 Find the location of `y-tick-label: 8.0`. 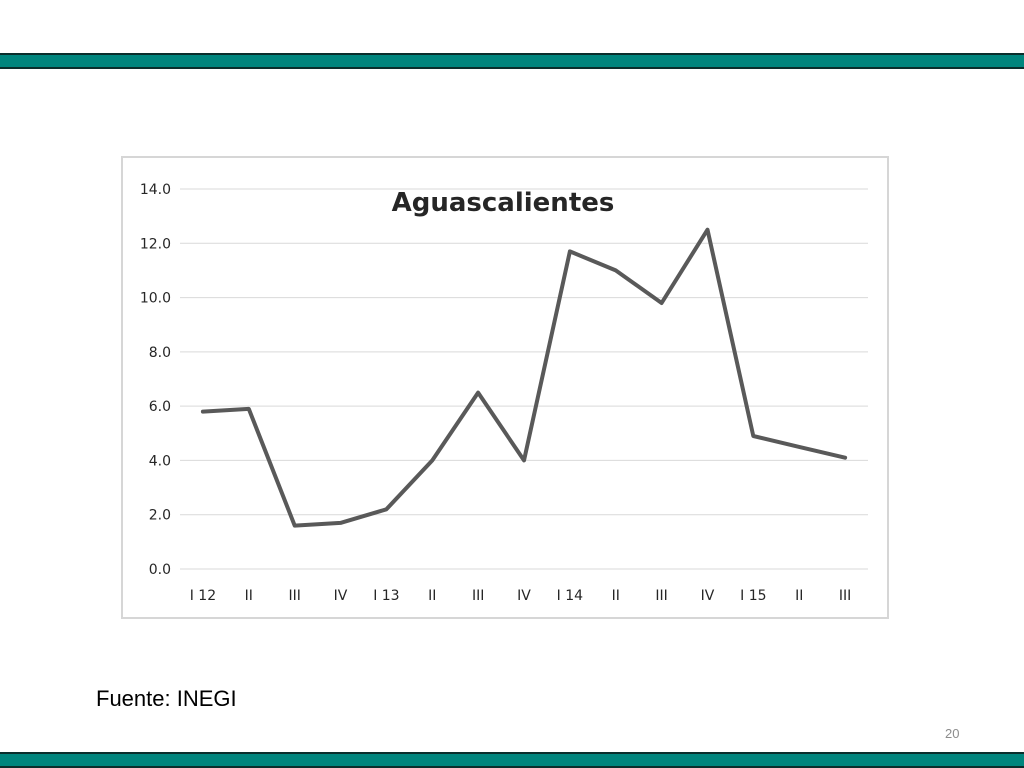

y-tick-label: 8.0 is located at coordinates (160, 353).